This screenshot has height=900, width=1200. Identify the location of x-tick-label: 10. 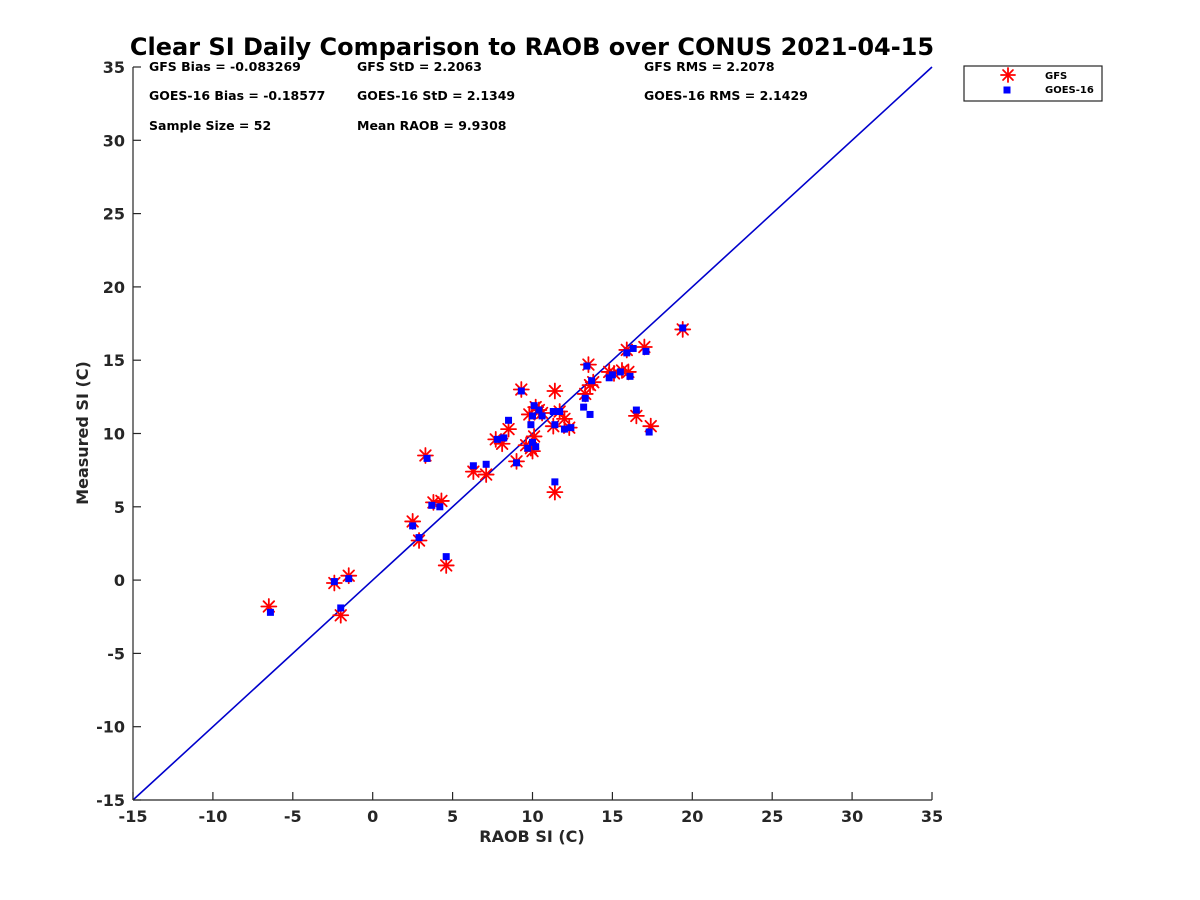
(532, 816).